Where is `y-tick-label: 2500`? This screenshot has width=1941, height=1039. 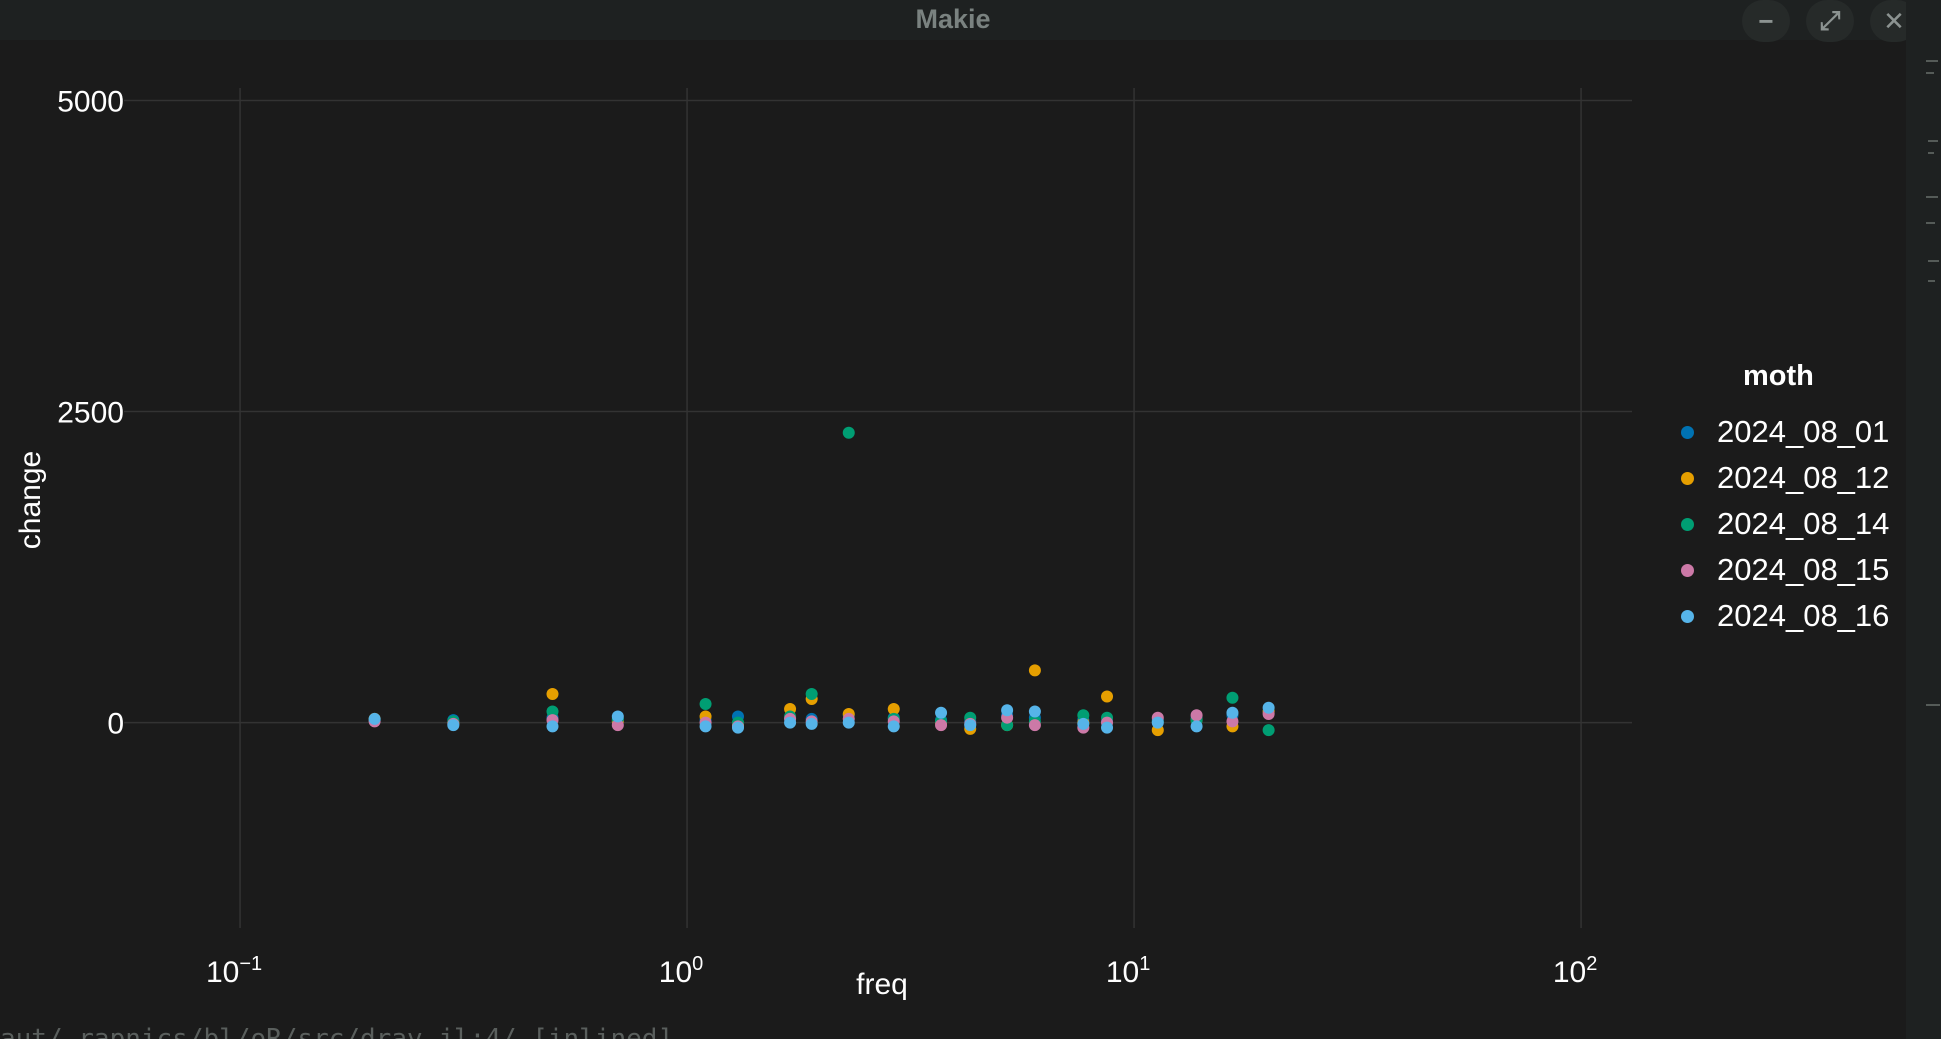 y-tick-label: 2500 is located at coordinates (90, 413).